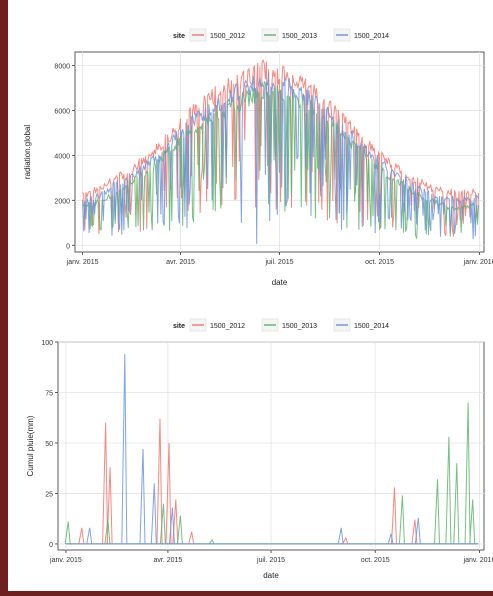 Image resolution: width=493 pixels, height=596 pixels. What do you see at coordinates (47, 343) in the screenshot?
I see `y-tick-label: 100` at bounding box center [47, 343].